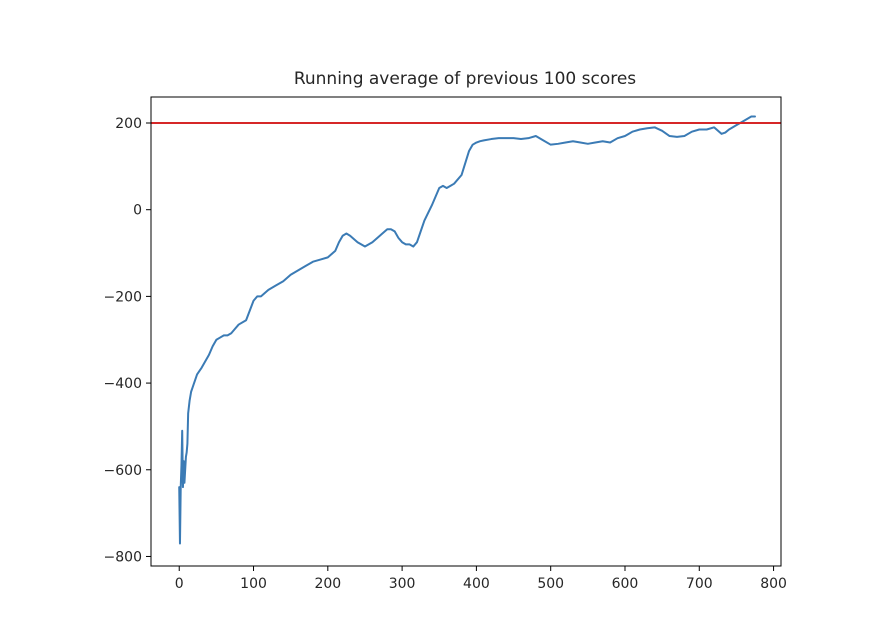  What do you see at coordinates (123, 471) in the screenshot?
I see `y-tick-label: −600` at bounding box center [123, 471].